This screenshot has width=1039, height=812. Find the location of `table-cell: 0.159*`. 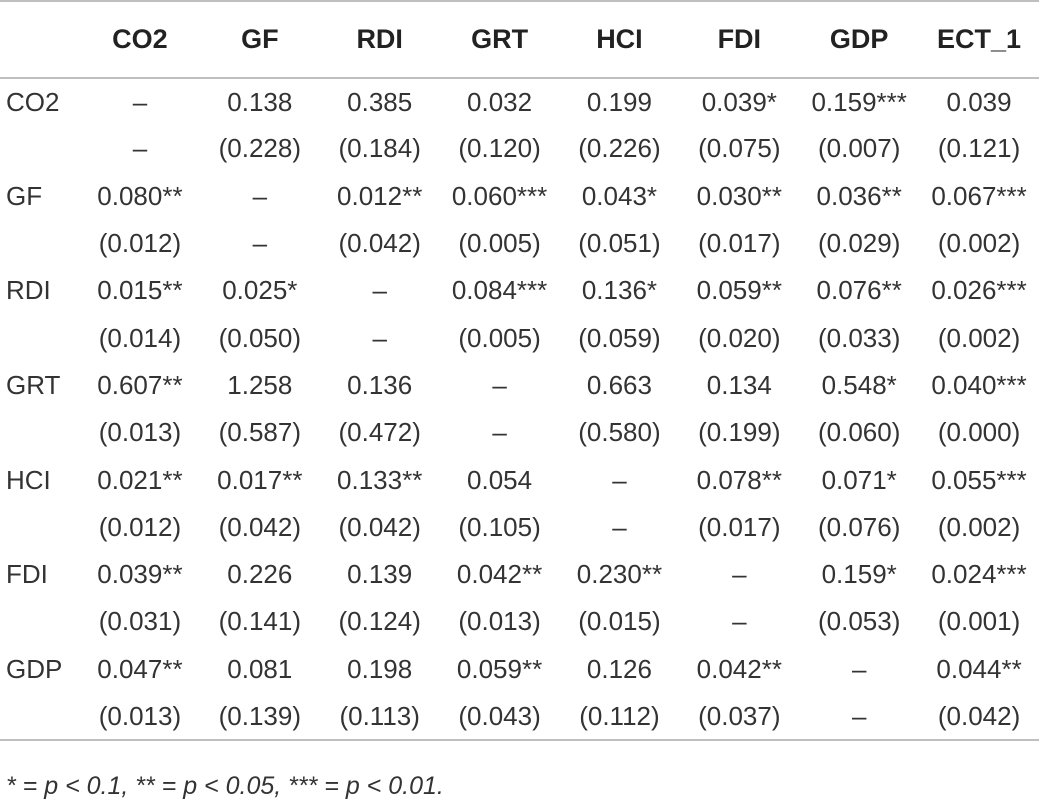

table-cell: 0.159* is located at coordinates (859, 574).